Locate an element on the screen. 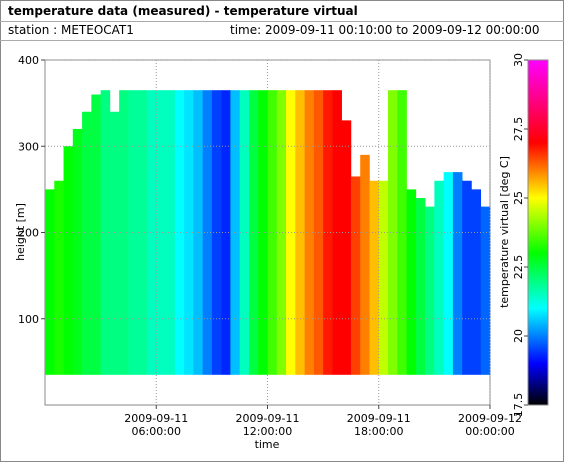 The height and width of the screenshot is (462, 564). y-tick-label: 200 is located at coordinates (28, 233).